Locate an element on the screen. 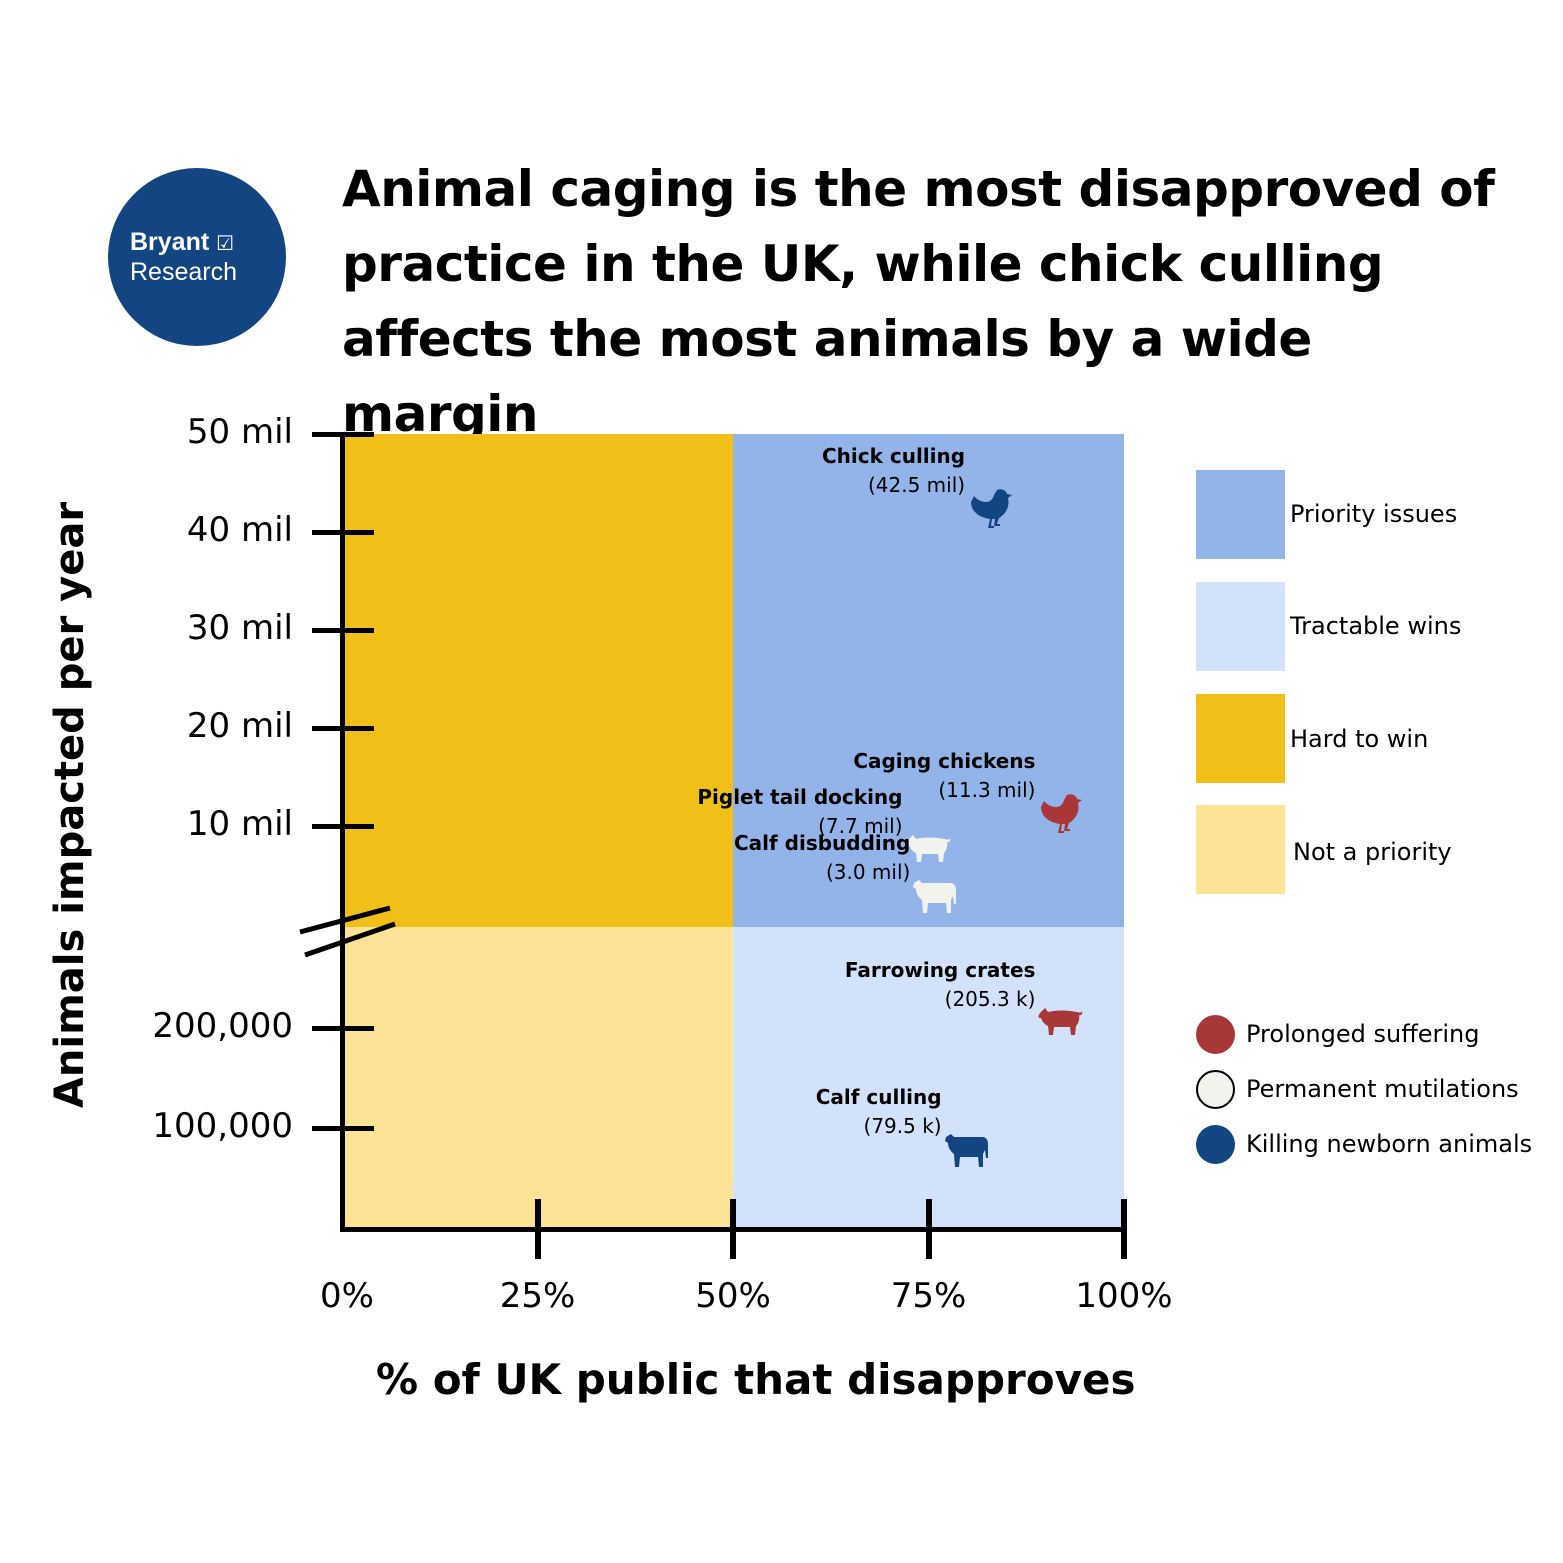 This screenshot has height=1563, width=1563. bryant-research-logo: Bryant ☑ Research is located at coordinates (197, 257).